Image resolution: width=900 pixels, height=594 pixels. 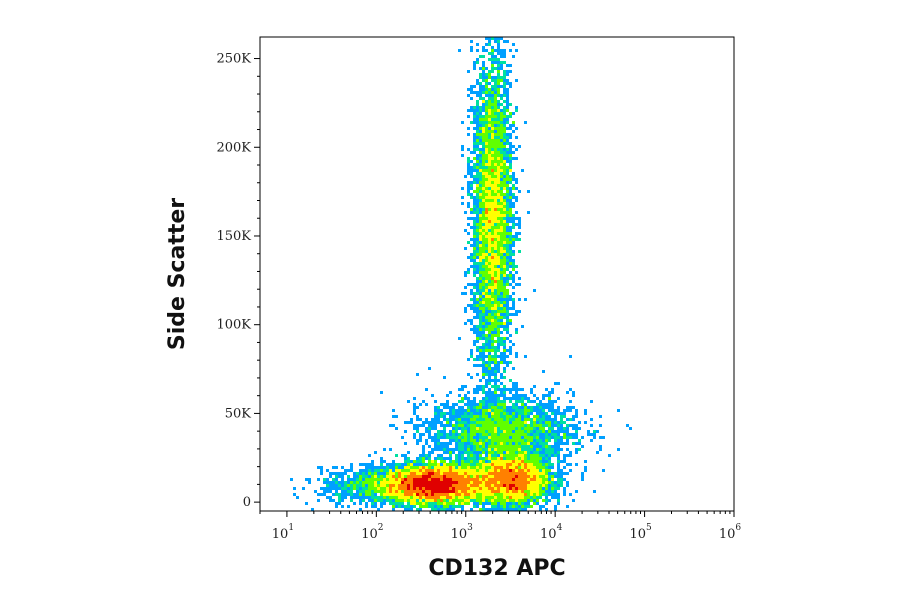 What do you see at coordinates (730, 532) in the screenshot?
I see `x-tick-label: 106` at bounding box center [730, 532].